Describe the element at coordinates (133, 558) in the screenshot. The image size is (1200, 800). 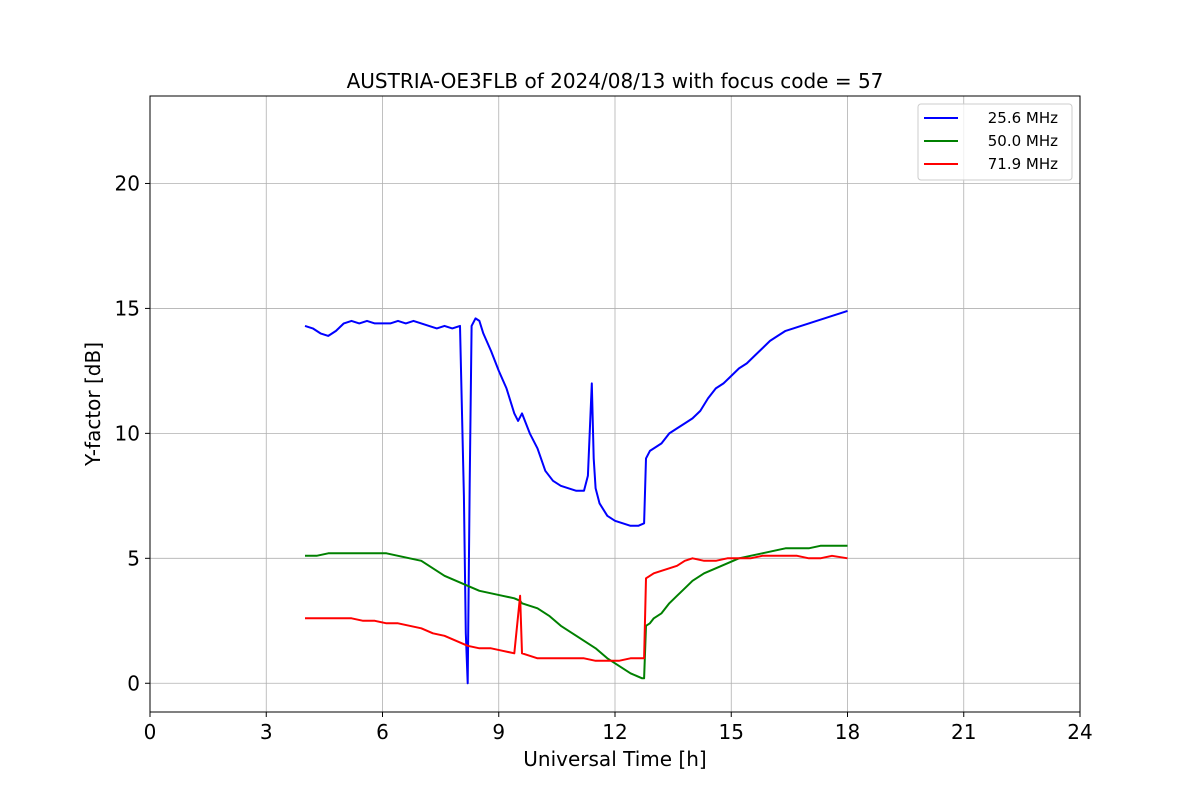
I see `y-tick-label: 5` at that location.